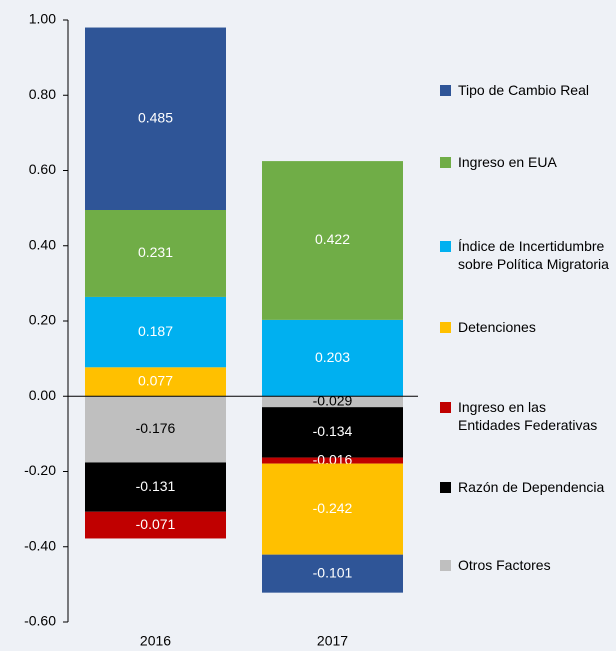 This screenshot has height=651, width=616. What do you see at coordinates (504, 565) in the screenshot?
I see `legend-label: Otros Factores` at bounding box center [504, 565].